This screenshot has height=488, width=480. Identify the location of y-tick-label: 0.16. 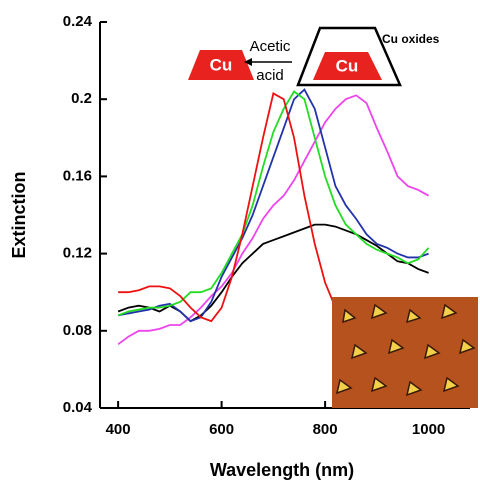
(77, 175).